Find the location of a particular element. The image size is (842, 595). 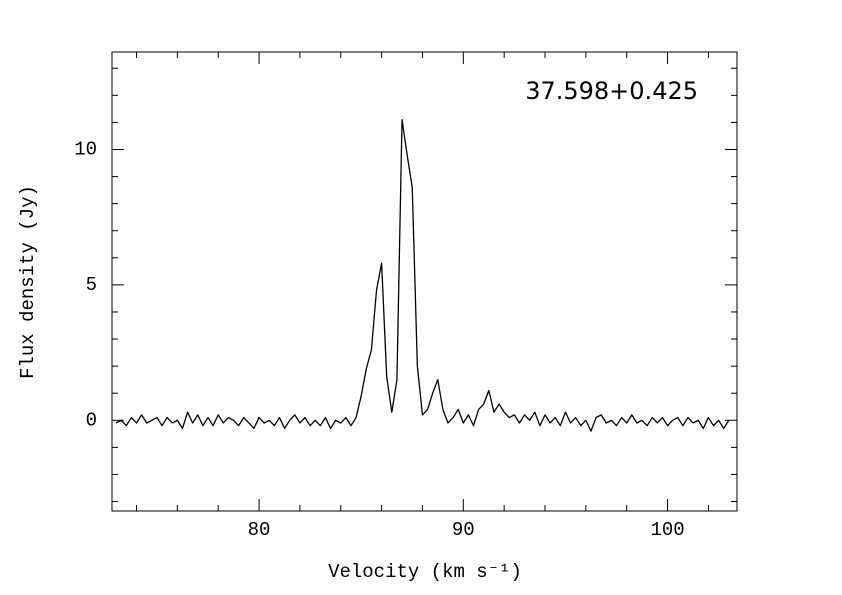

x-axis-label: Velocity (km s⁻¹) is located at coordinates (425, 572).